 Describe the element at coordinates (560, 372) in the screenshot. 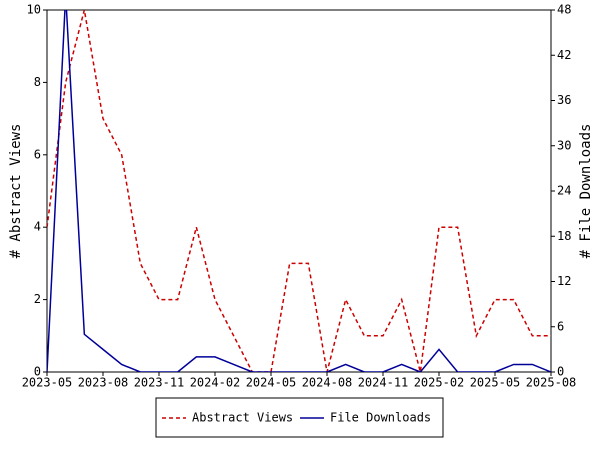

I see `y2-tick-label: 0` at that location.